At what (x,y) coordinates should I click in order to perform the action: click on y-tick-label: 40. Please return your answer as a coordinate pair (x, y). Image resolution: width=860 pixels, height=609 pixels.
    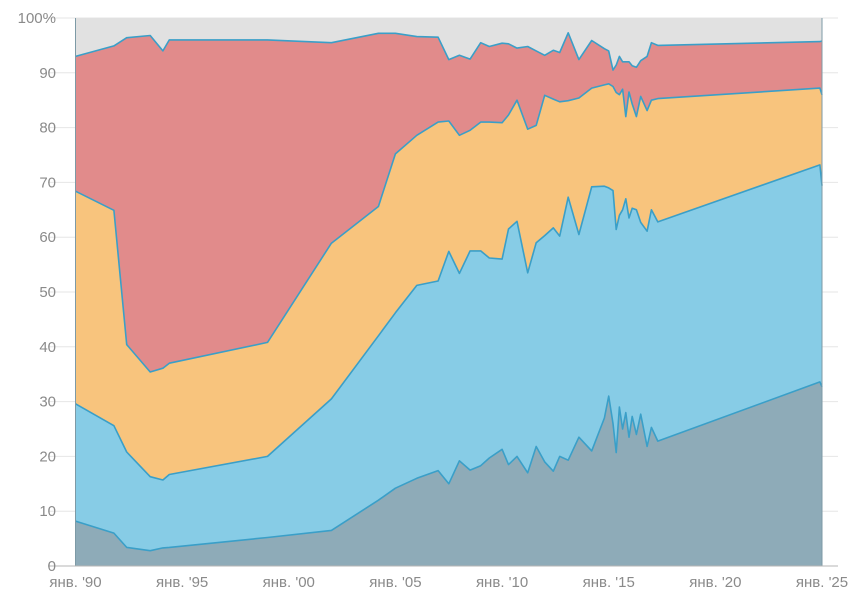
    Looking at the image, I should click on (47, 347).